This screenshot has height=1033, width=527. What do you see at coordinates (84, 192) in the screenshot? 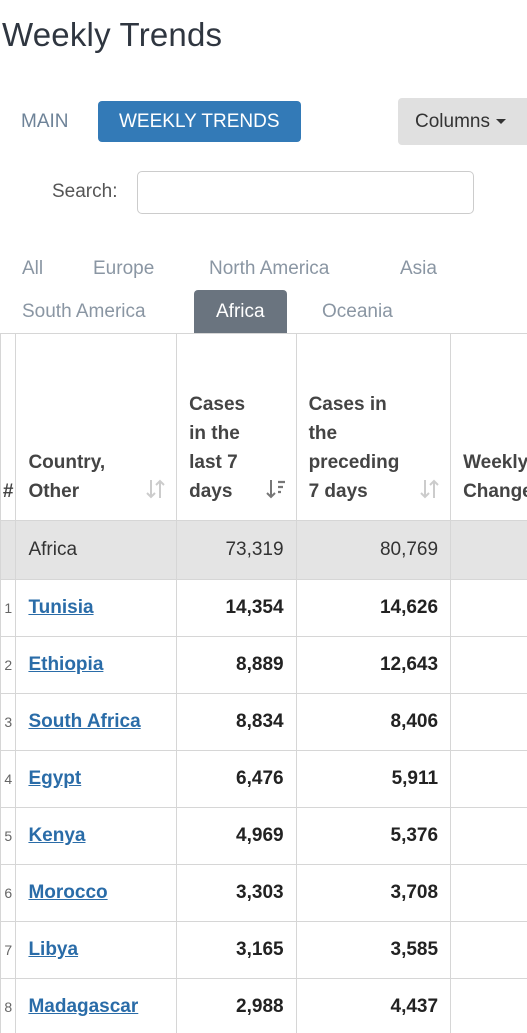
I see `search-label: Search:` at bounding box center [84, 192].